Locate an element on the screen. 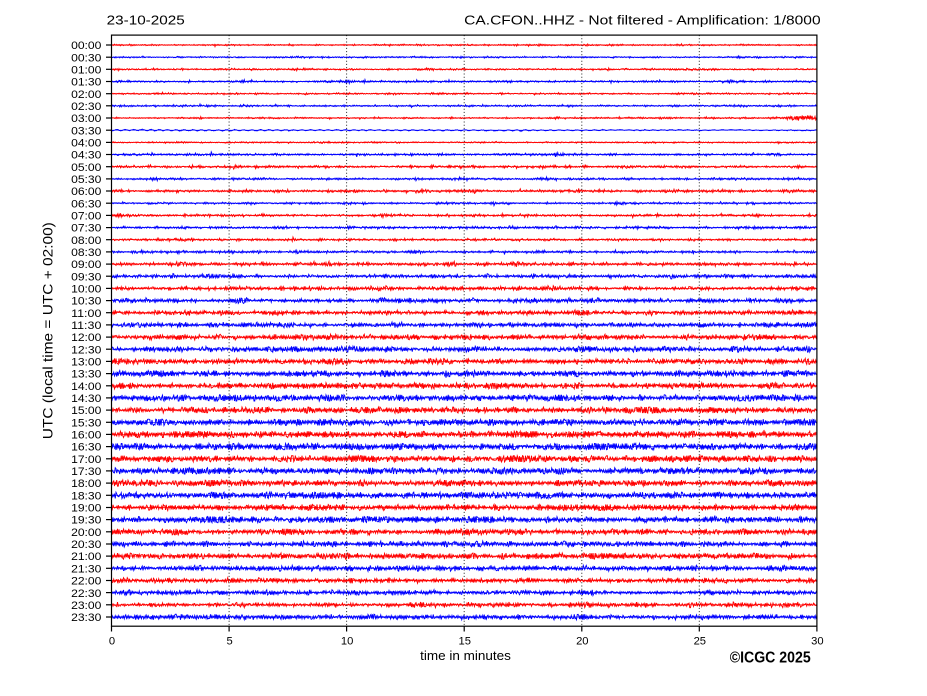 This screenshot has height=696, width=927. svg-text: 10:30 is located at coordinates (86, 302).